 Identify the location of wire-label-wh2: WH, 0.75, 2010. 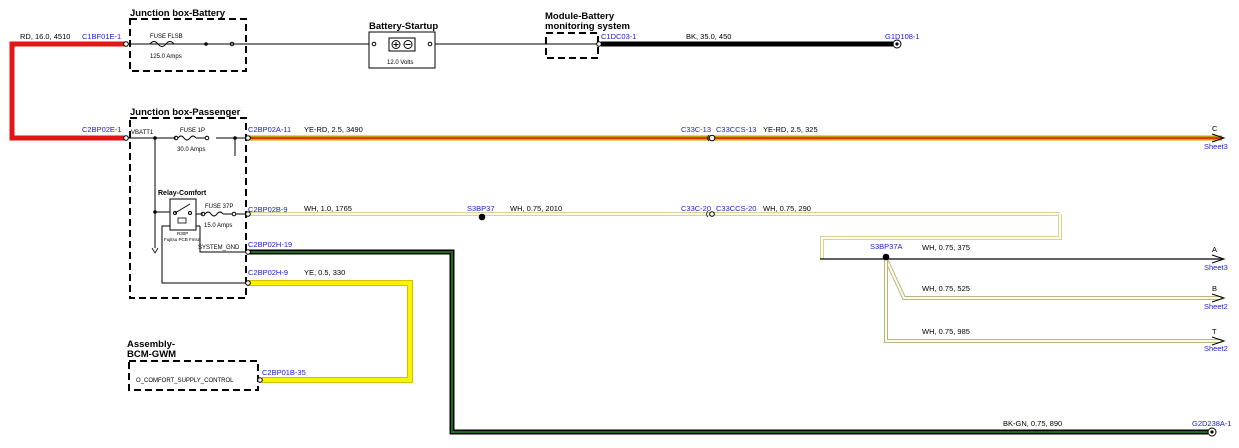
(536, 208).